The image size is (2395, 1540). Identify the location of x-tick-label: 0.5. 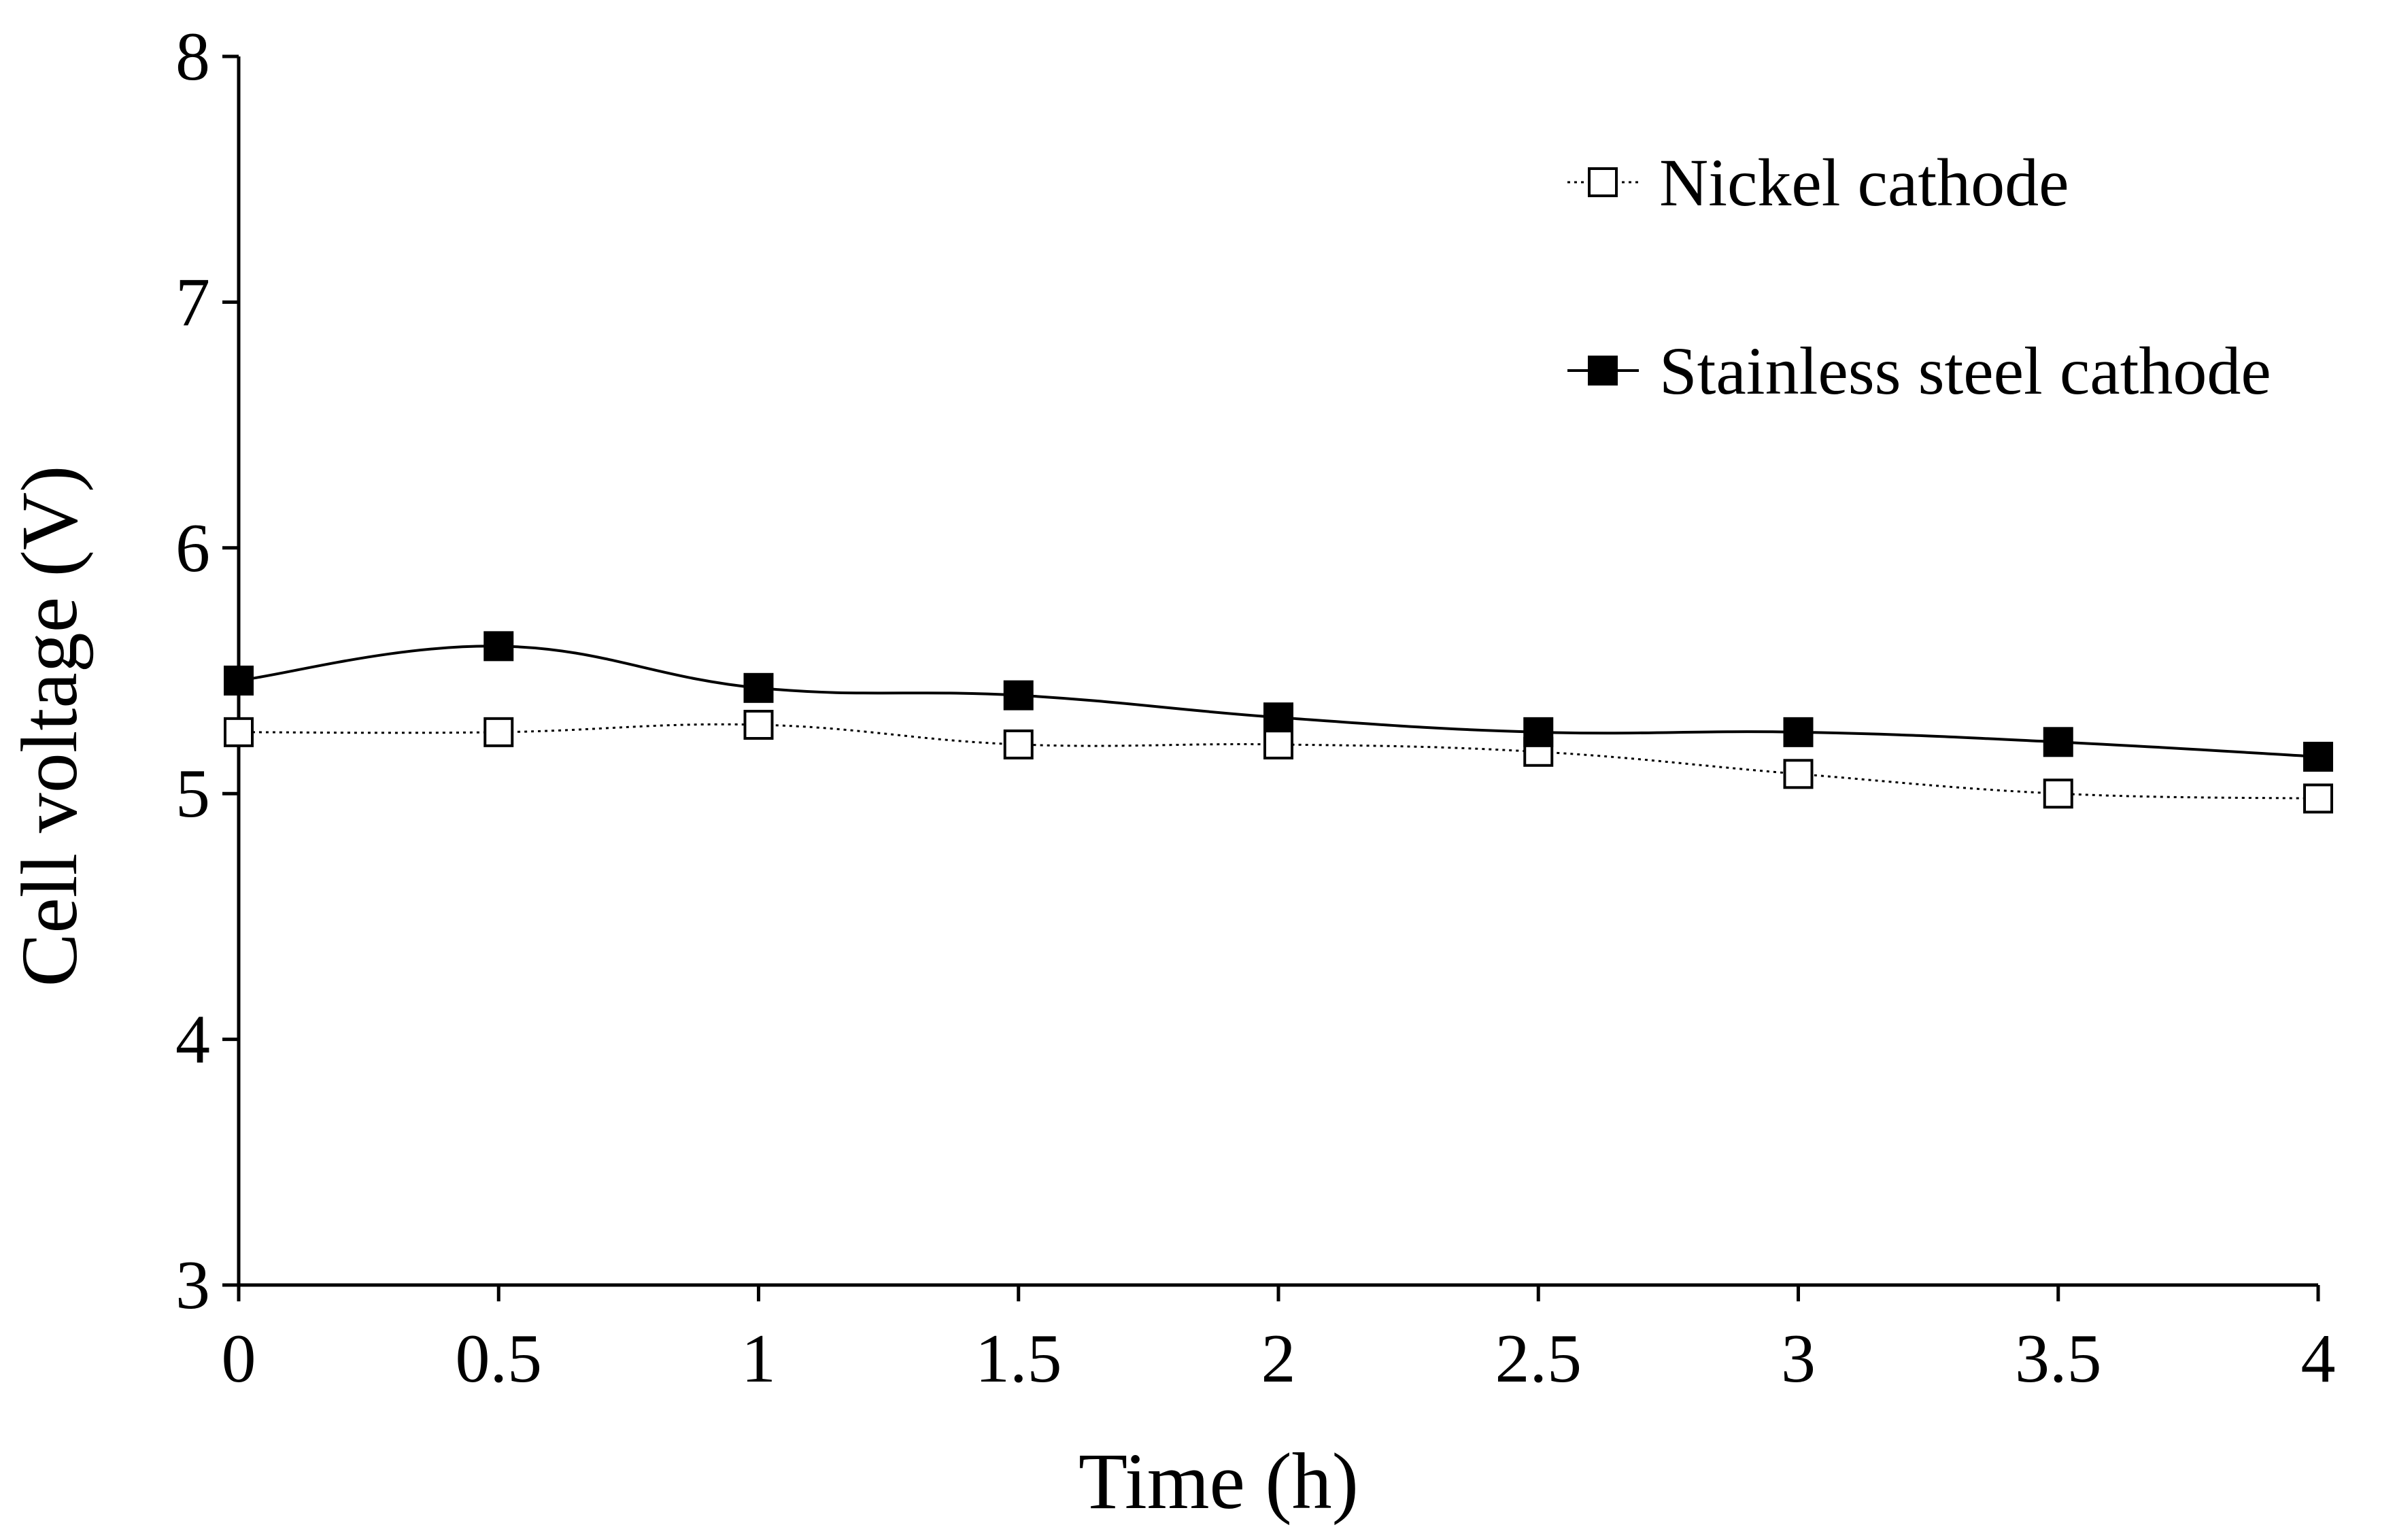
(500, 1358).